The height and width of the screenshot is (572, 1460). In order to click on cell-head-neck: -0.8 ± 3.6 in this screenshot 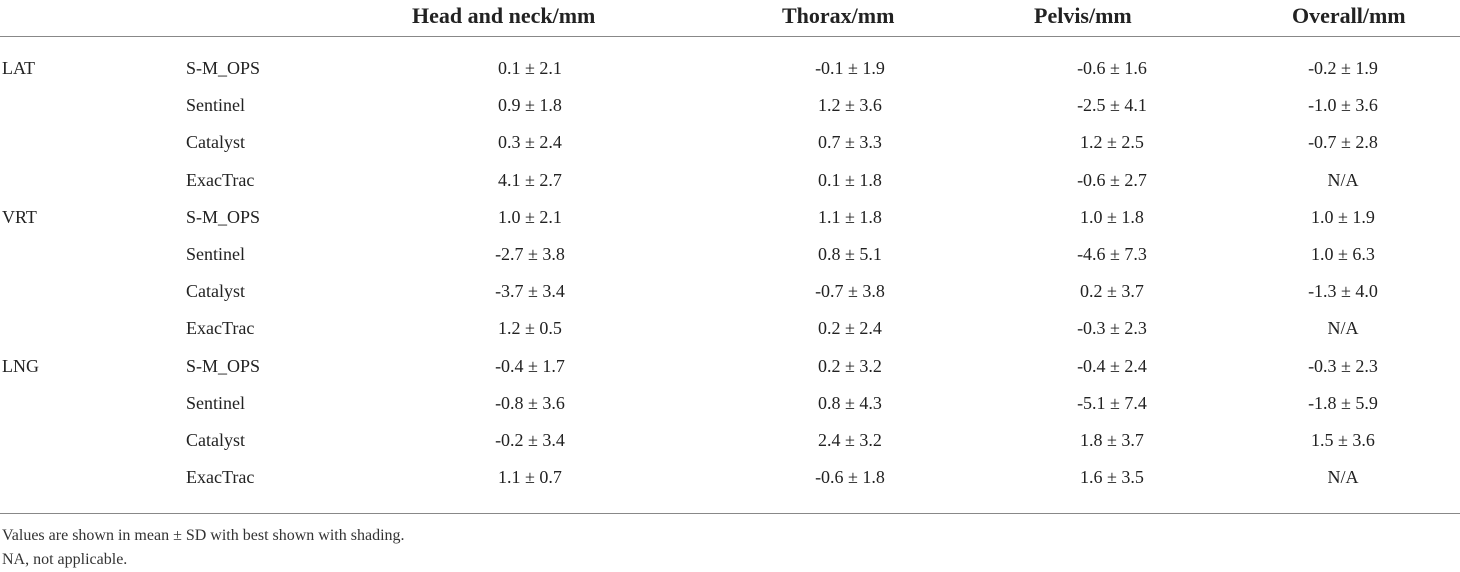, I will do `click(530, 402)`.